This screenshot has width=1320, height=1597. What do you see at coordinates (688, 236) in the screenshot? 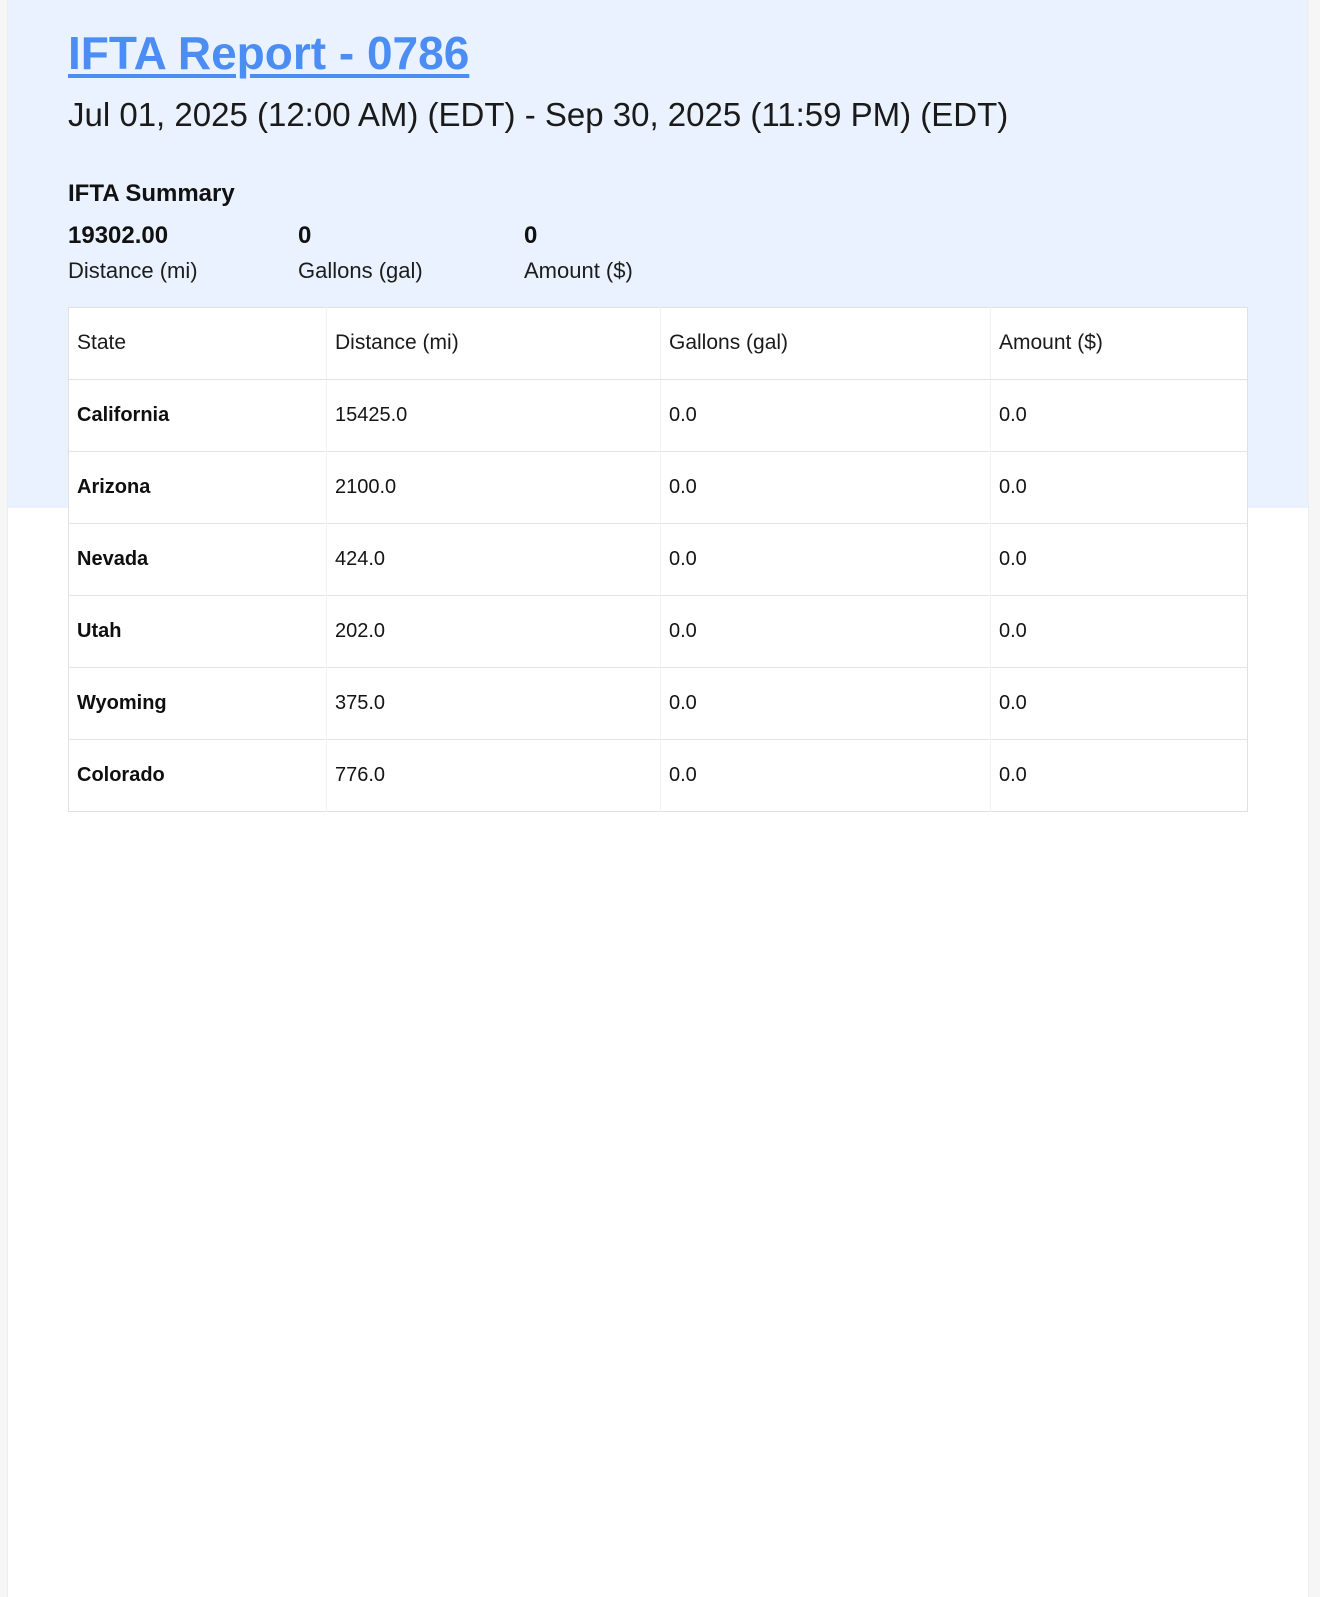
I see `summary-values-row: 19302.00 0 0` at bounding box center [688, 236].